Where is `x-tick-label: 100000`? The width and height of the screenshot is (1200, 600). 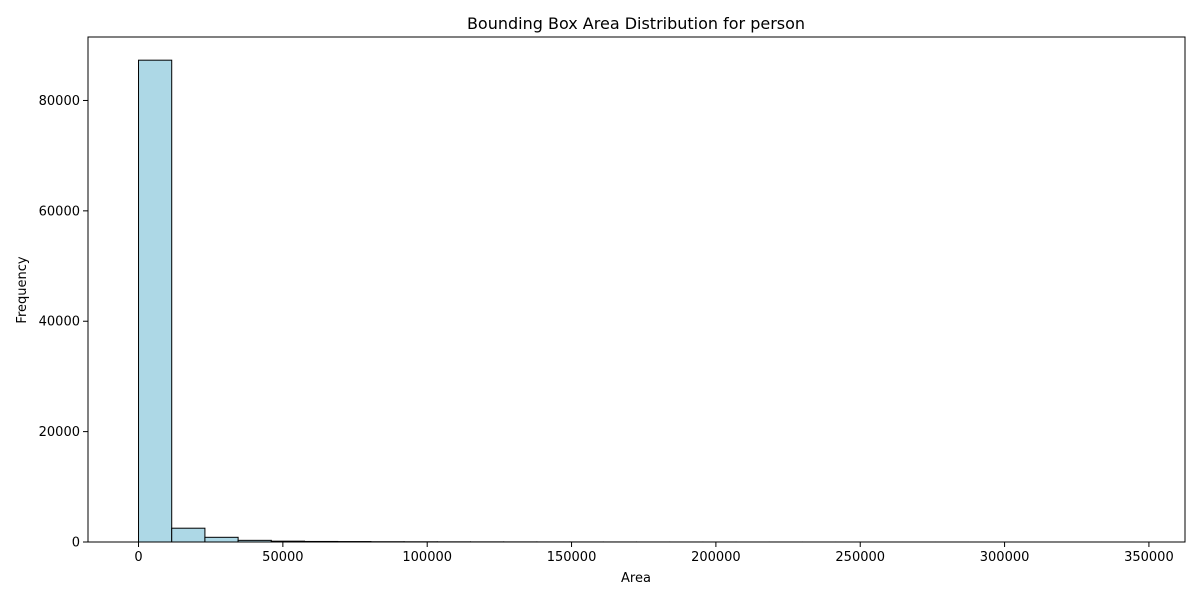
x-tick-label: 100000 is located at coordinates (427, 557).